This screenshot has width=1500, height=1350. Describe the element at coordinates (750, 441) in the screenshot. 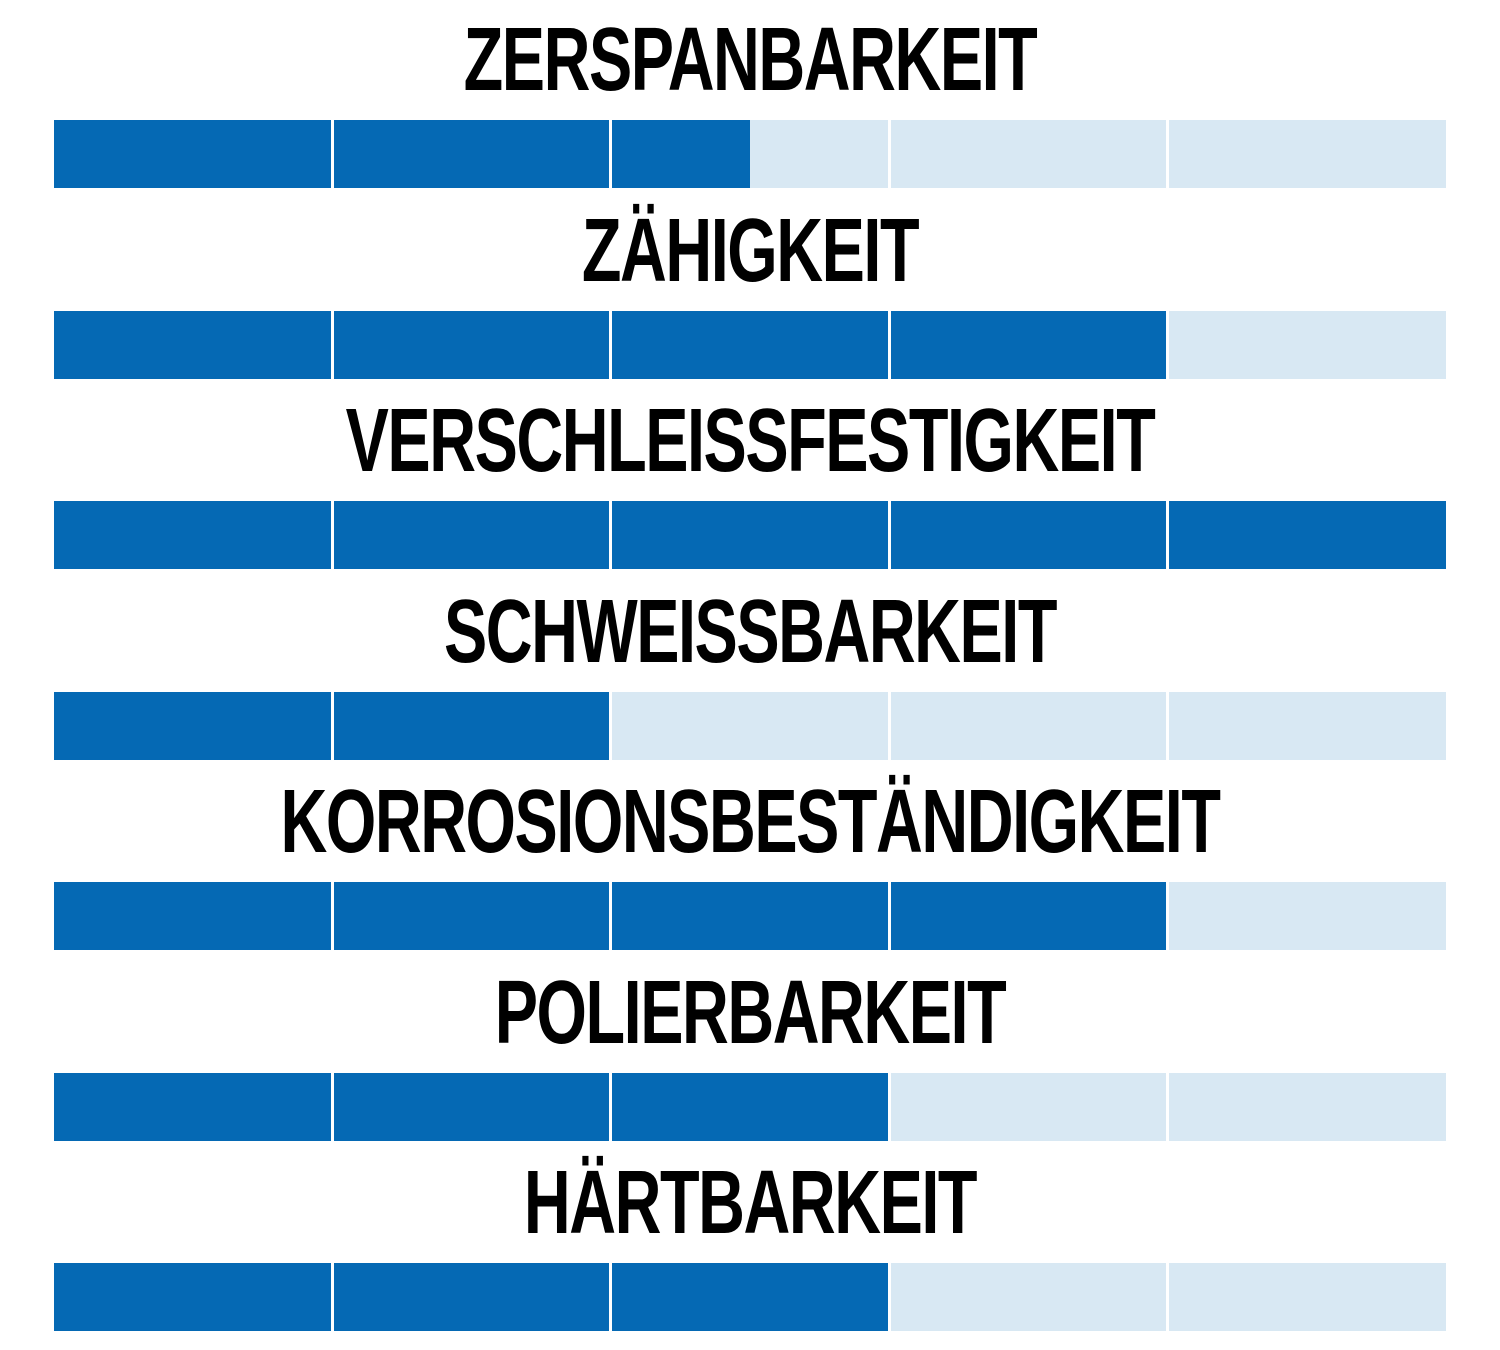

I see `rating-label: VERSCHLEISSFESTIGKEIT` at that location.